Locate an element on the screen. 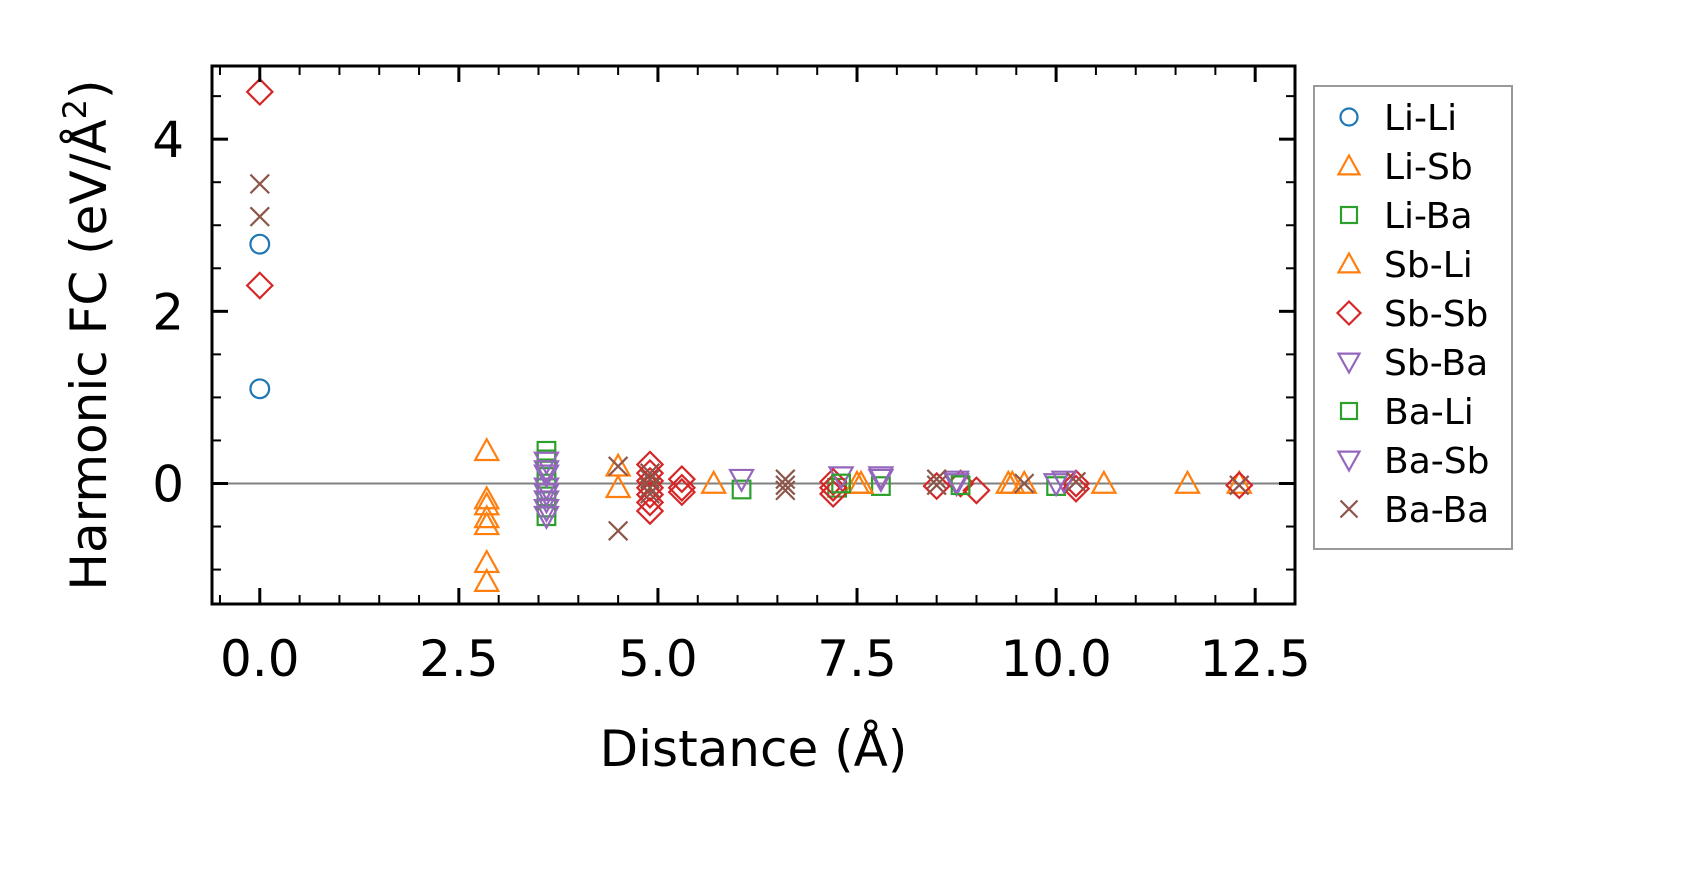 The image size is (1682, 893). legend-entry: Li-Sb is located at coordinates (1404, 167).